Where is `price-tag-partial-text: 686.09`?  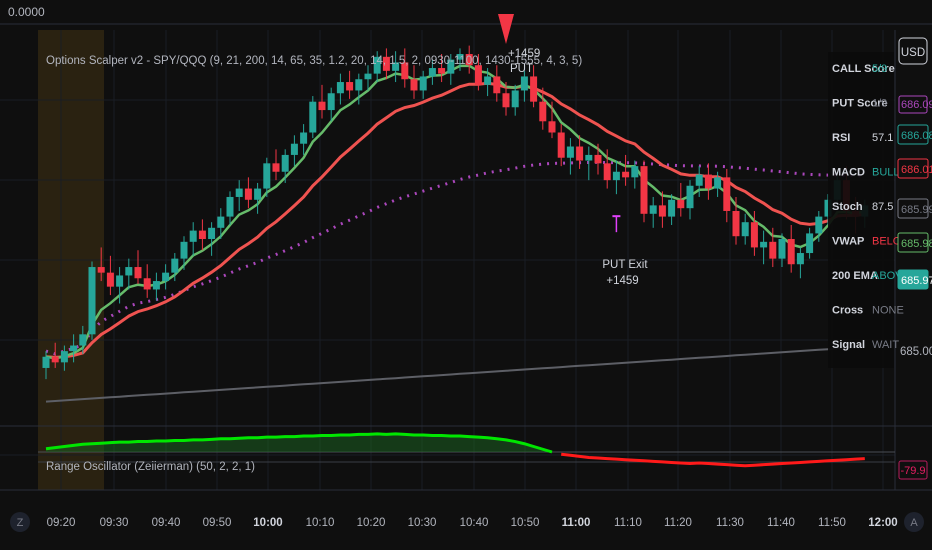 price-tag-partial-text: 686.09 is located at coordinates (916, 105).